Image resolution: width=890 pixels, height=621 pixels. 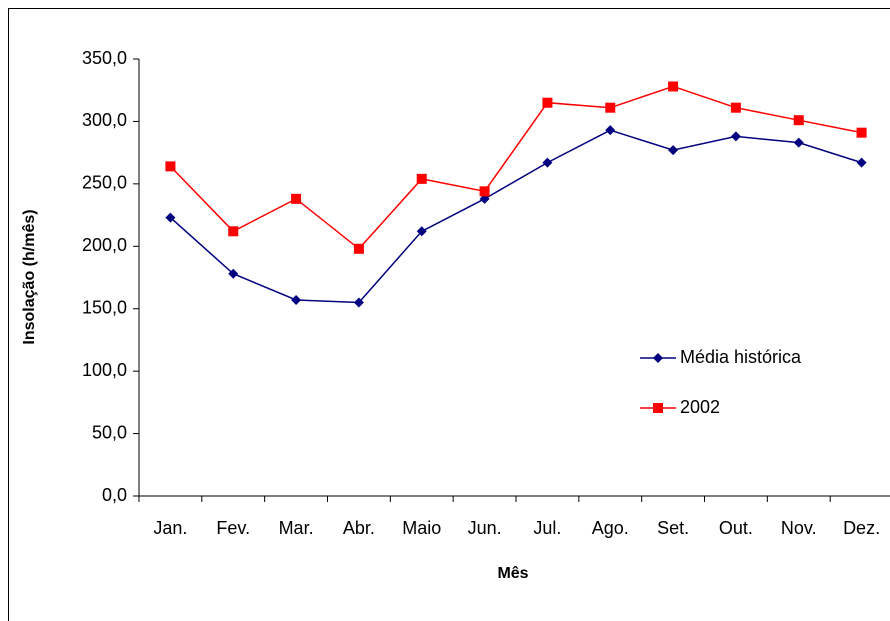 I want to click on x-tick-label: Fev., so click(x=233, y=528).